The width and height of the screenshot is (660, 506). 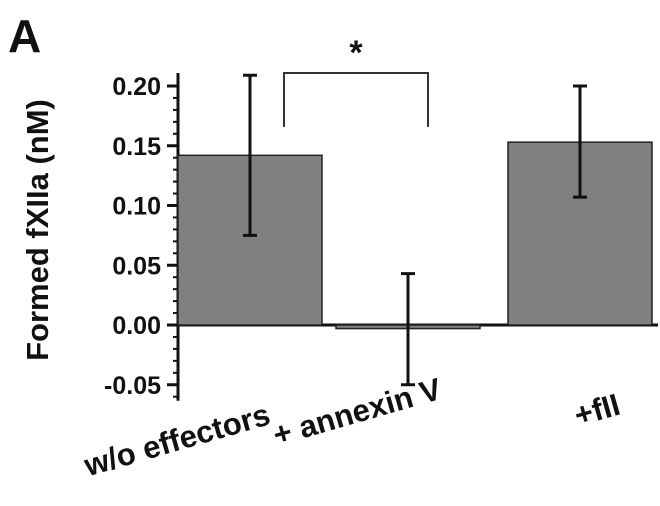 I want to click on y-tick-label: 0.00, so click(x=136, y=326).